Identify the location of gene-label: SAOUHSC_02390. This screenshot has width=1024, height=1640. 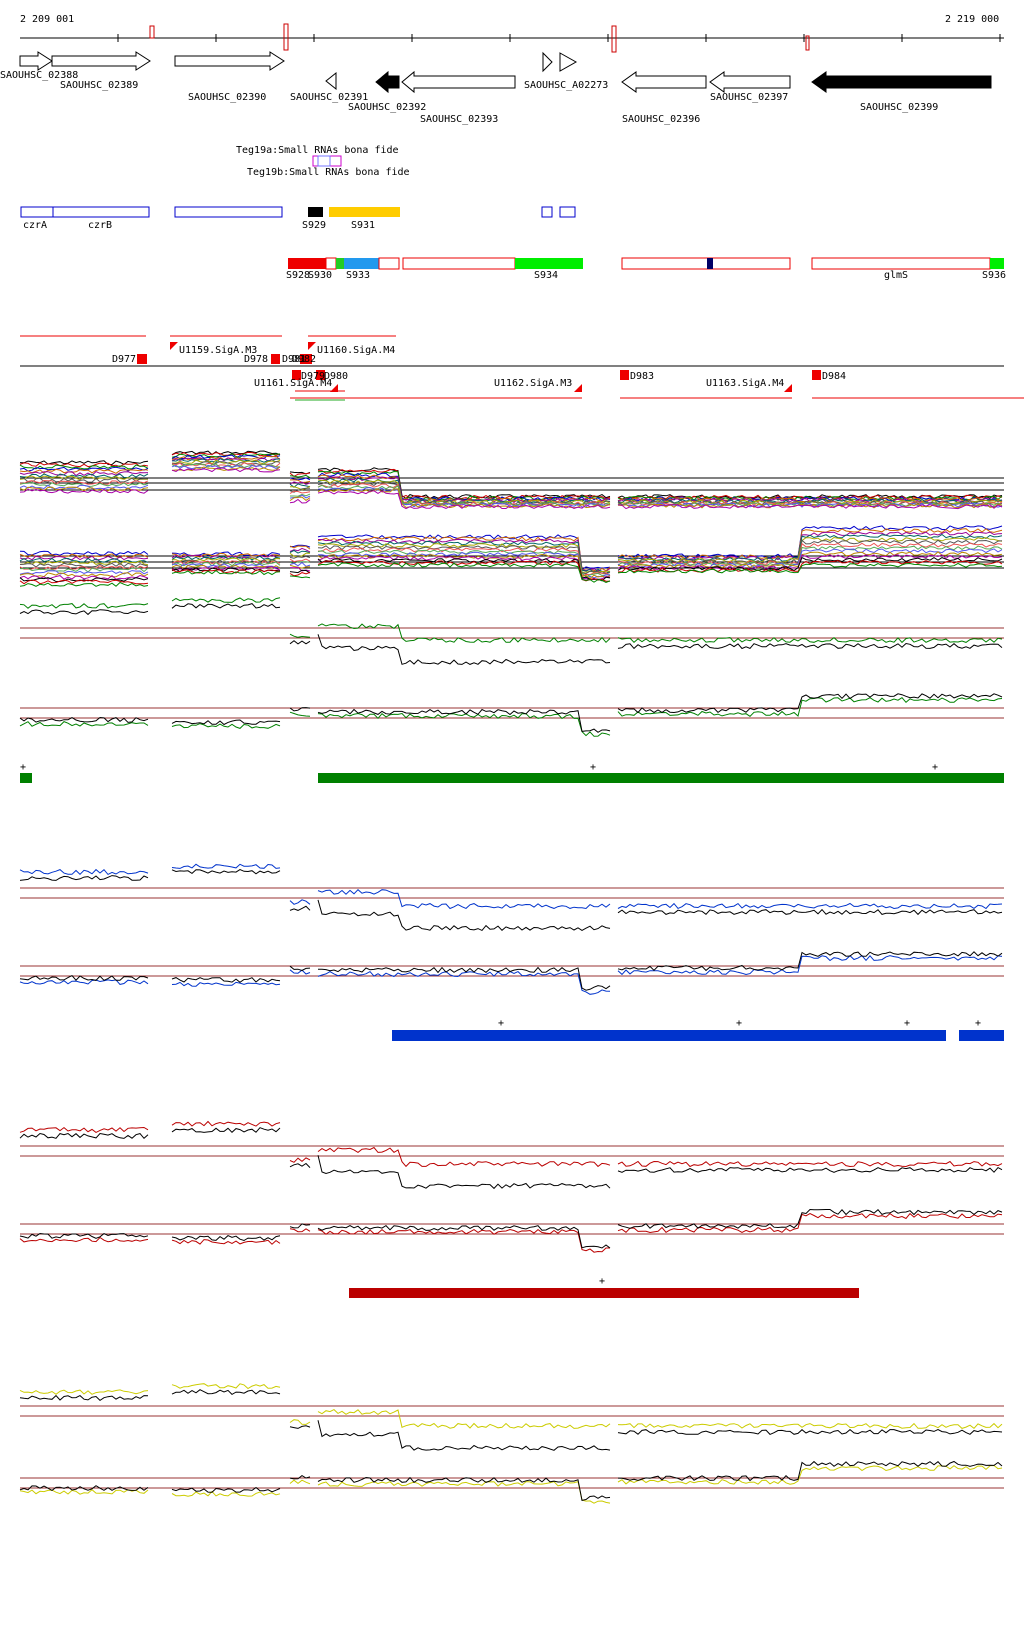
(227, 97).